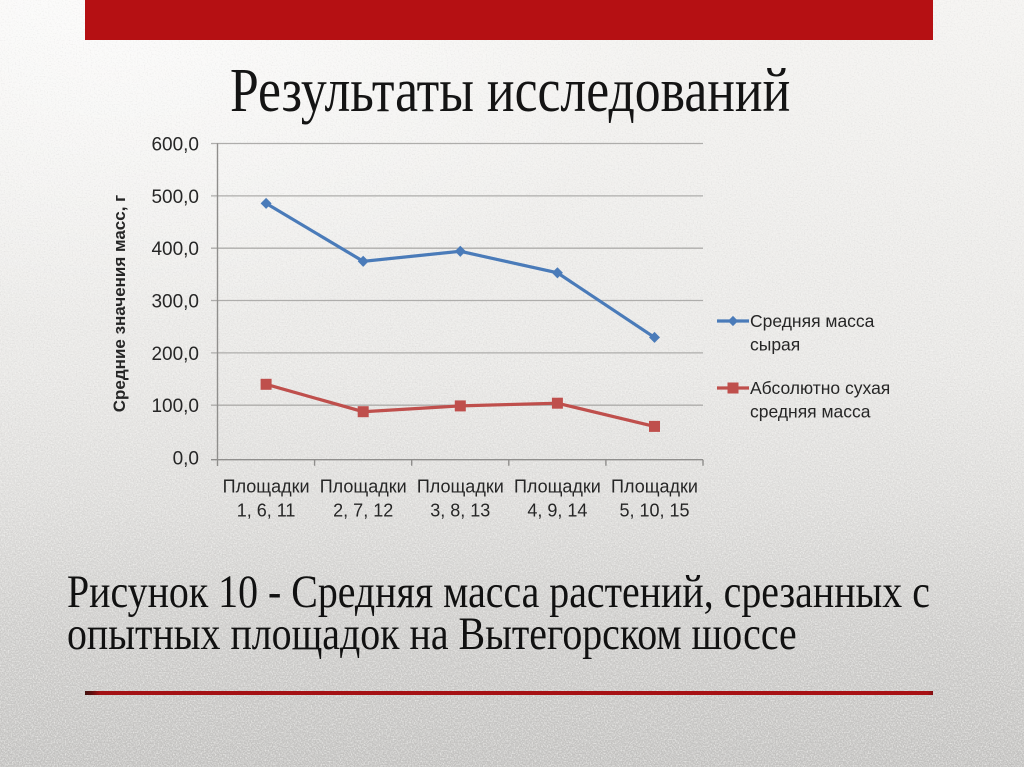  I want to click on svg-text: 300,0, so click(175, 301).